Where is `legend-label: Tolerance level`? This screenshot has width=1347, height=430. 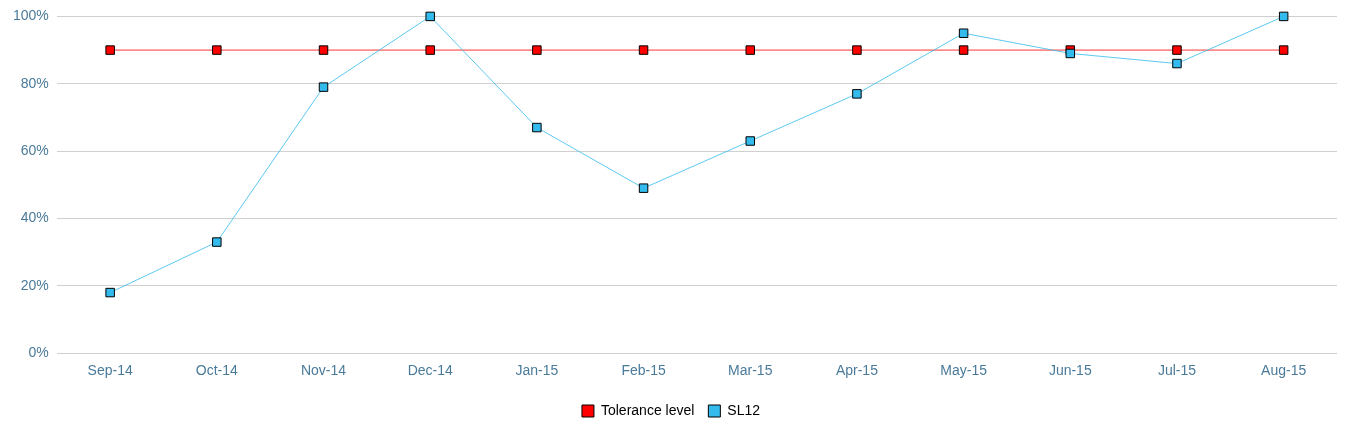
legend-label: Tolerance level is located at coordinates (647, 409).